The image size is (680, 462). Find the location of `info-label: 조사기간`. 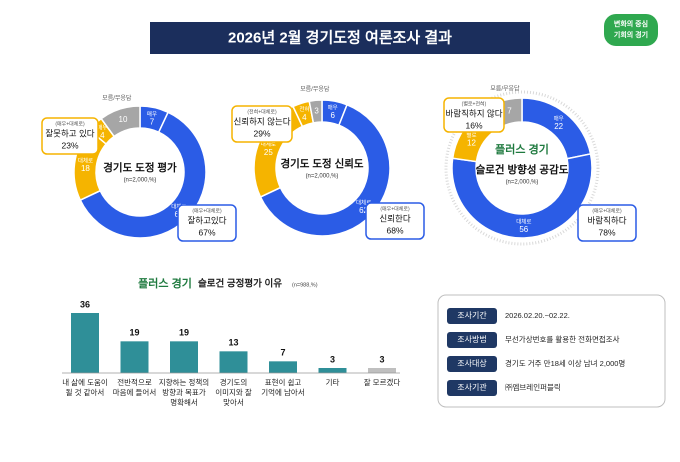

info-label: 조사기간 is located at coordinates (472, 315).